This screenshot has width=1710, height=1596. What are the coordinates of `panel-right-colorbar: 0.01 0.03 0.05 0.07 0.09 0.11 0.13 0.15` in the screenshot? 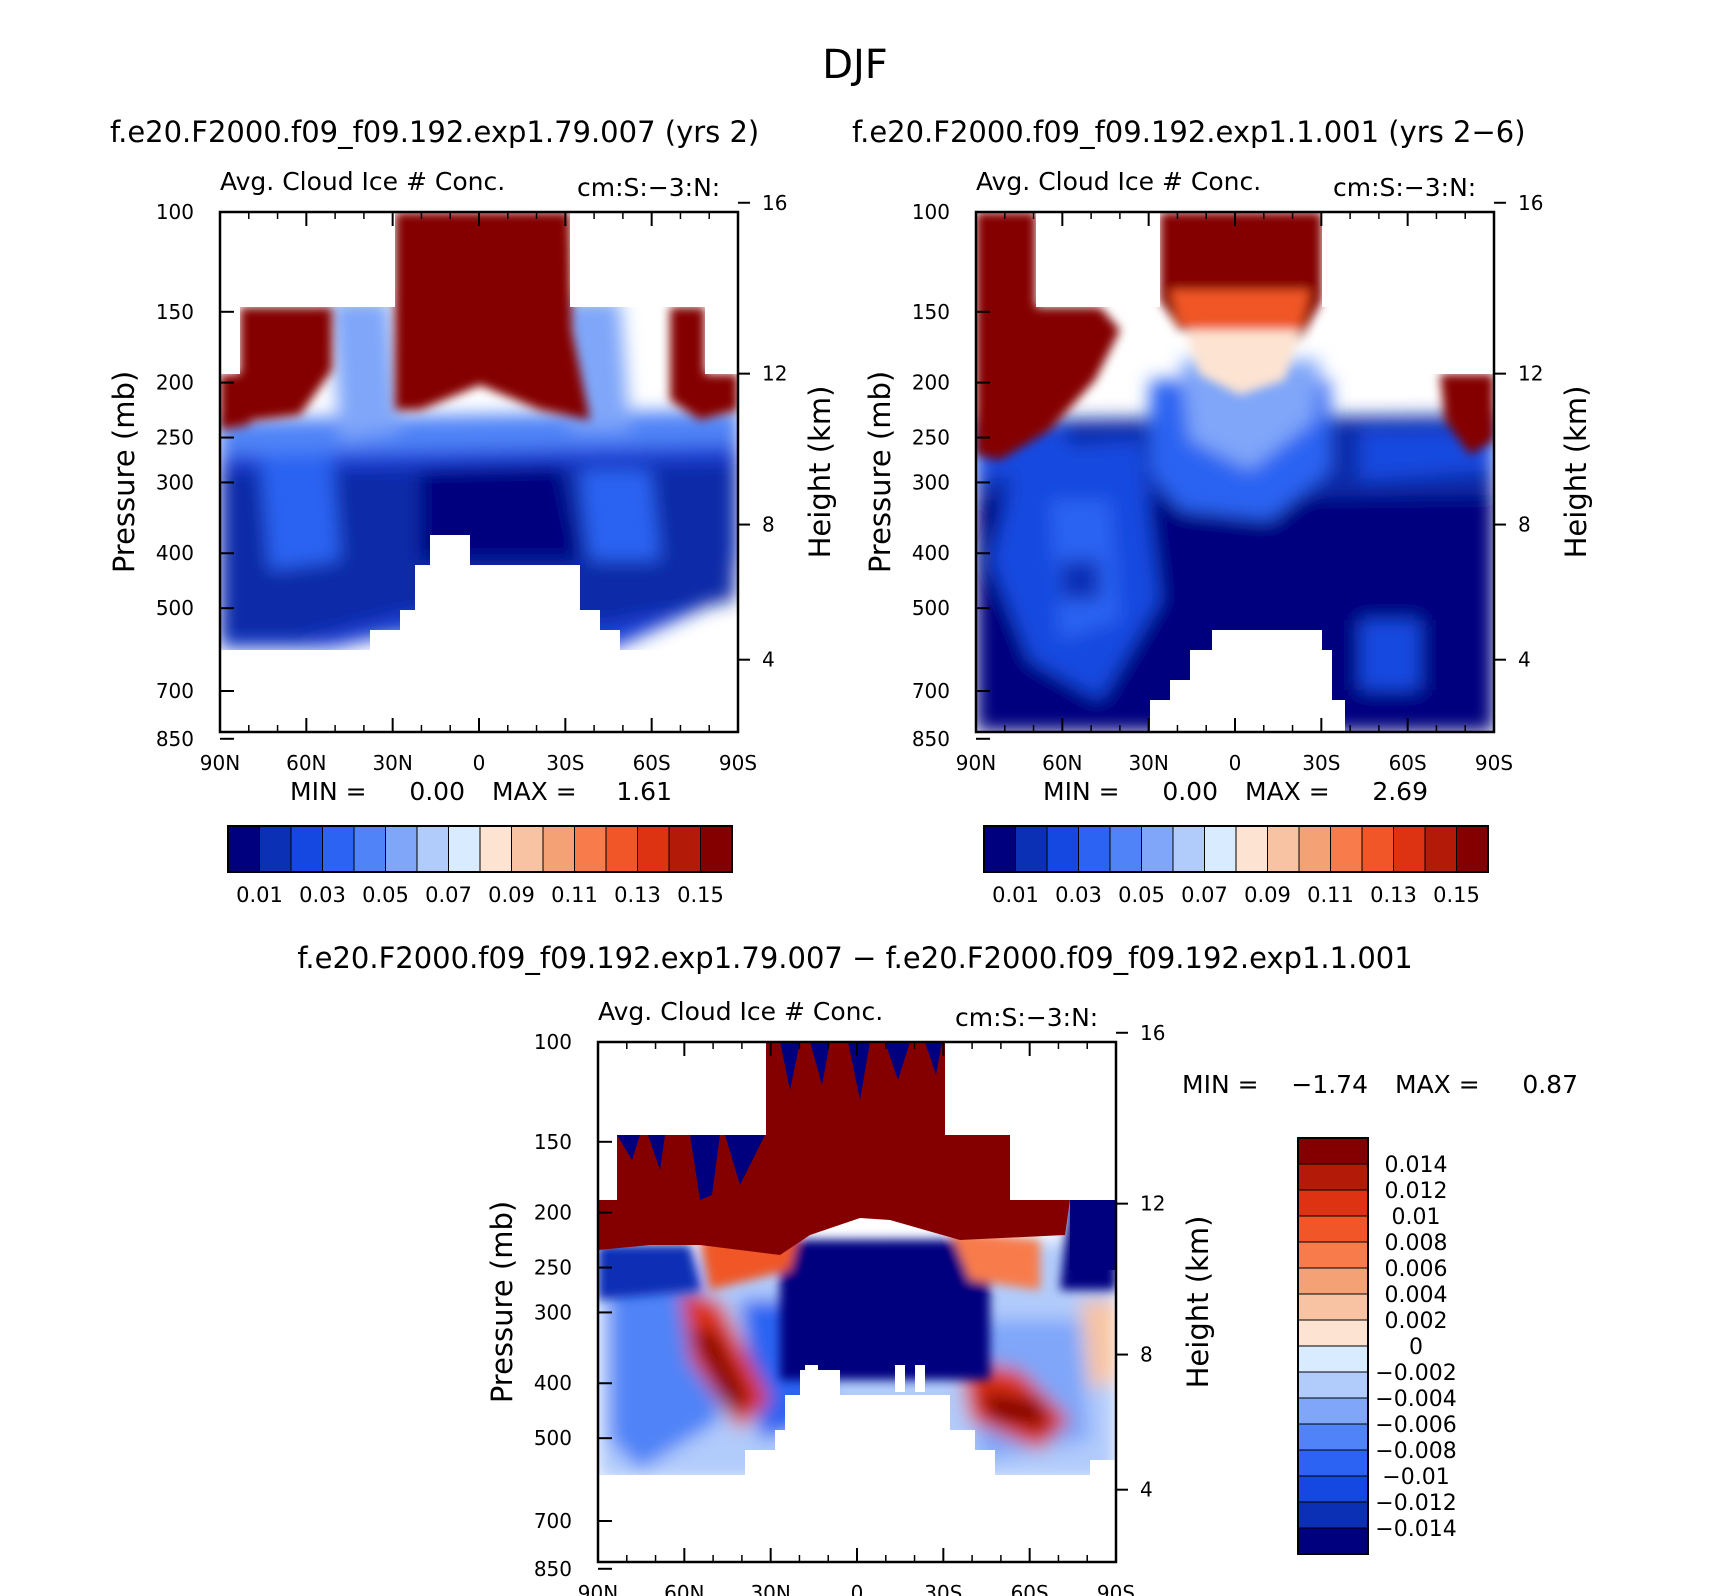 It's located at (1236, 866).